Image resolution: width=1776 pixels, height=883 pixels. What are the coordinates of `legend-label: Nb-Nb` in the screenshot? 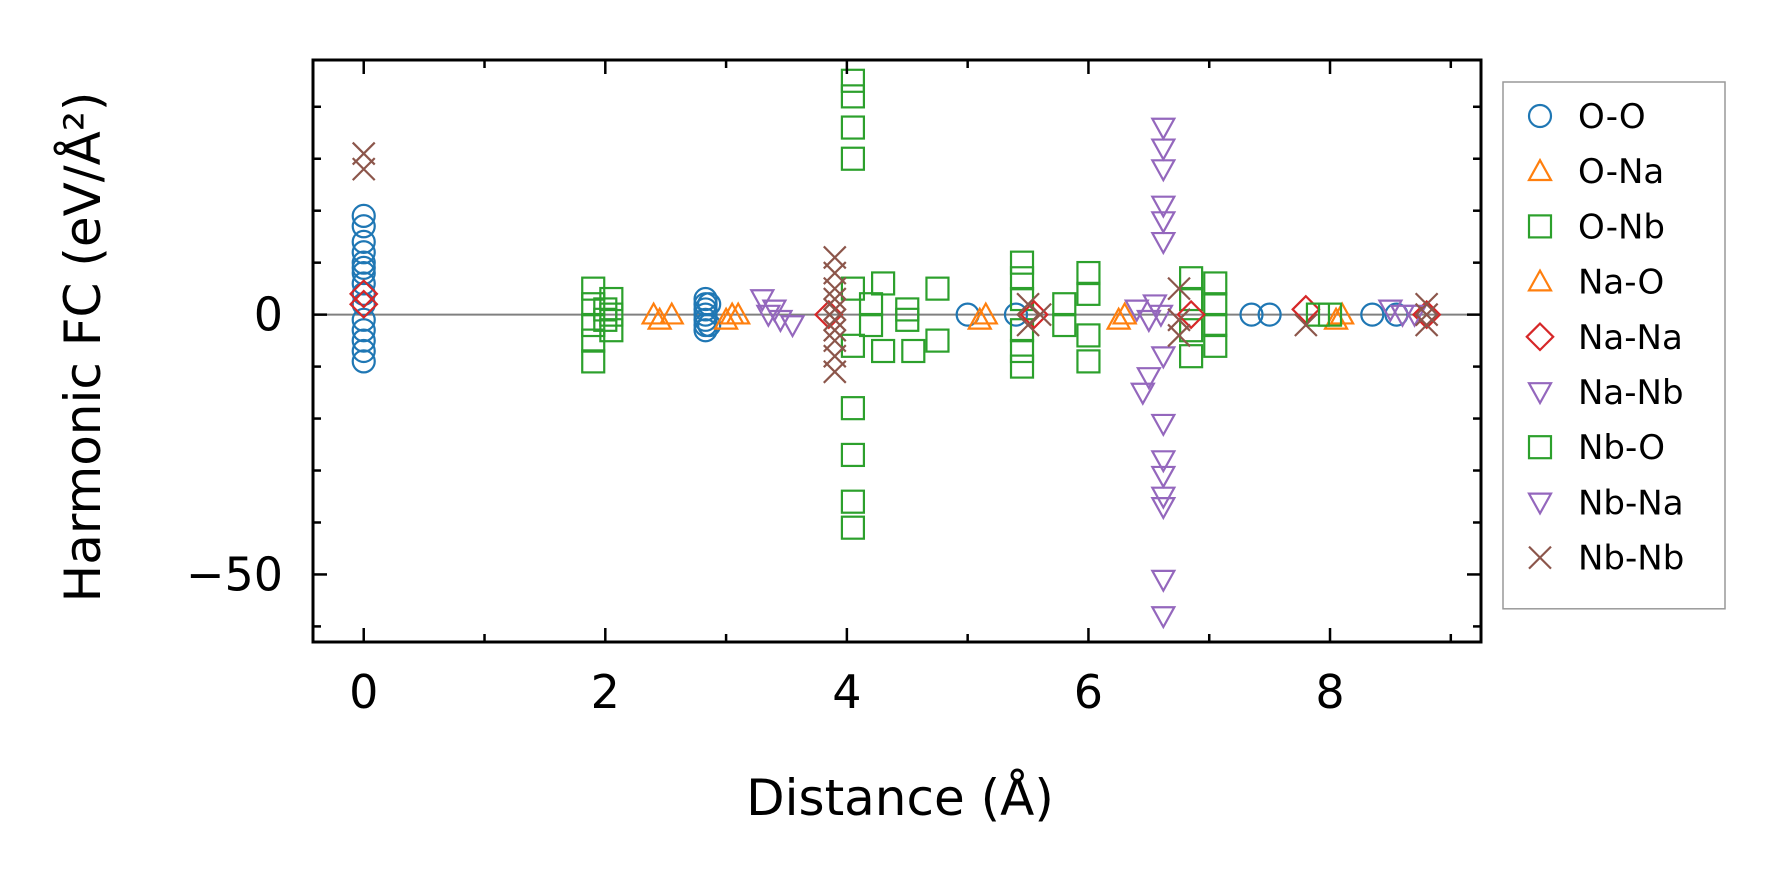 It's located at (1631, 559).